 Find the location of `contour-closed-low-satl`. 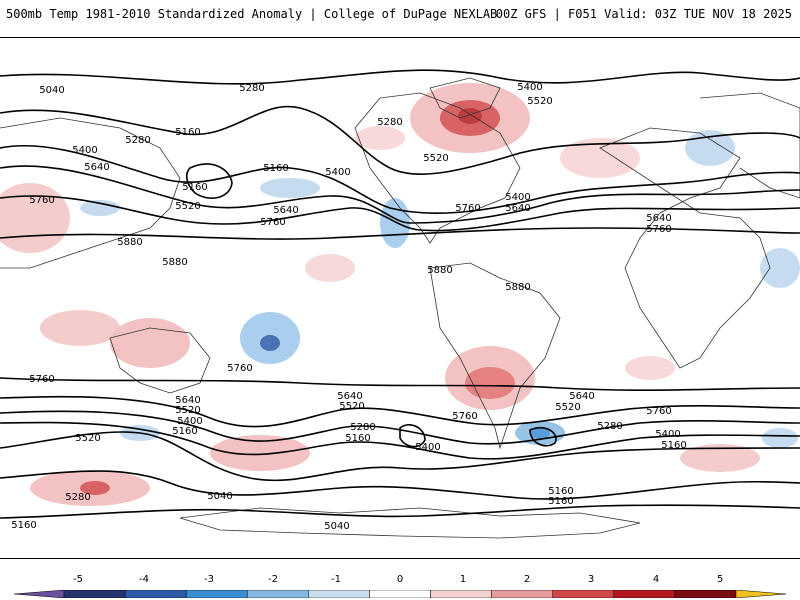

contour-closed-low-satl is located at coordinates (543, 436).